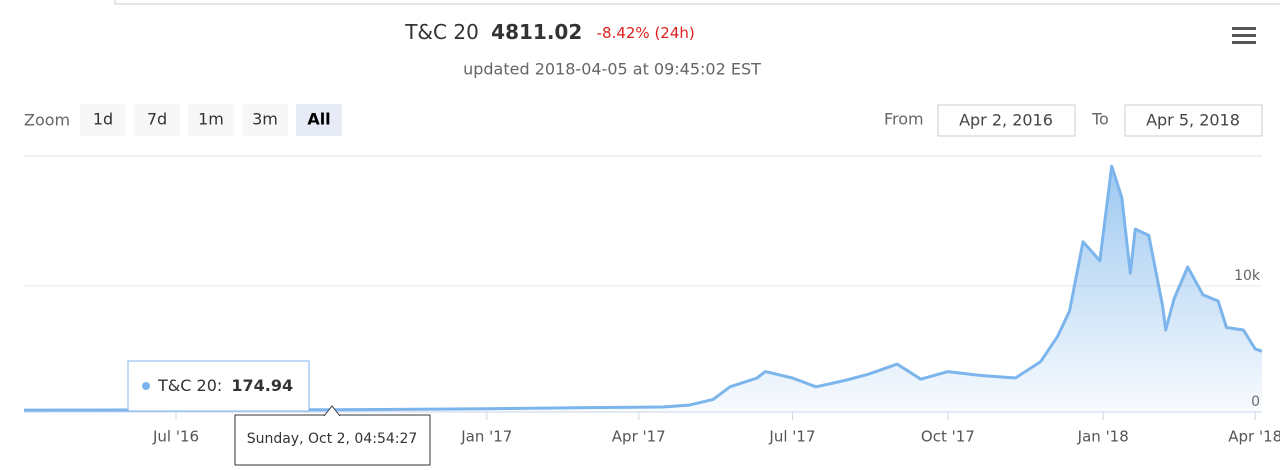 The image size is (1280, 470). I want to click on date-pointer, so click(332, 411).